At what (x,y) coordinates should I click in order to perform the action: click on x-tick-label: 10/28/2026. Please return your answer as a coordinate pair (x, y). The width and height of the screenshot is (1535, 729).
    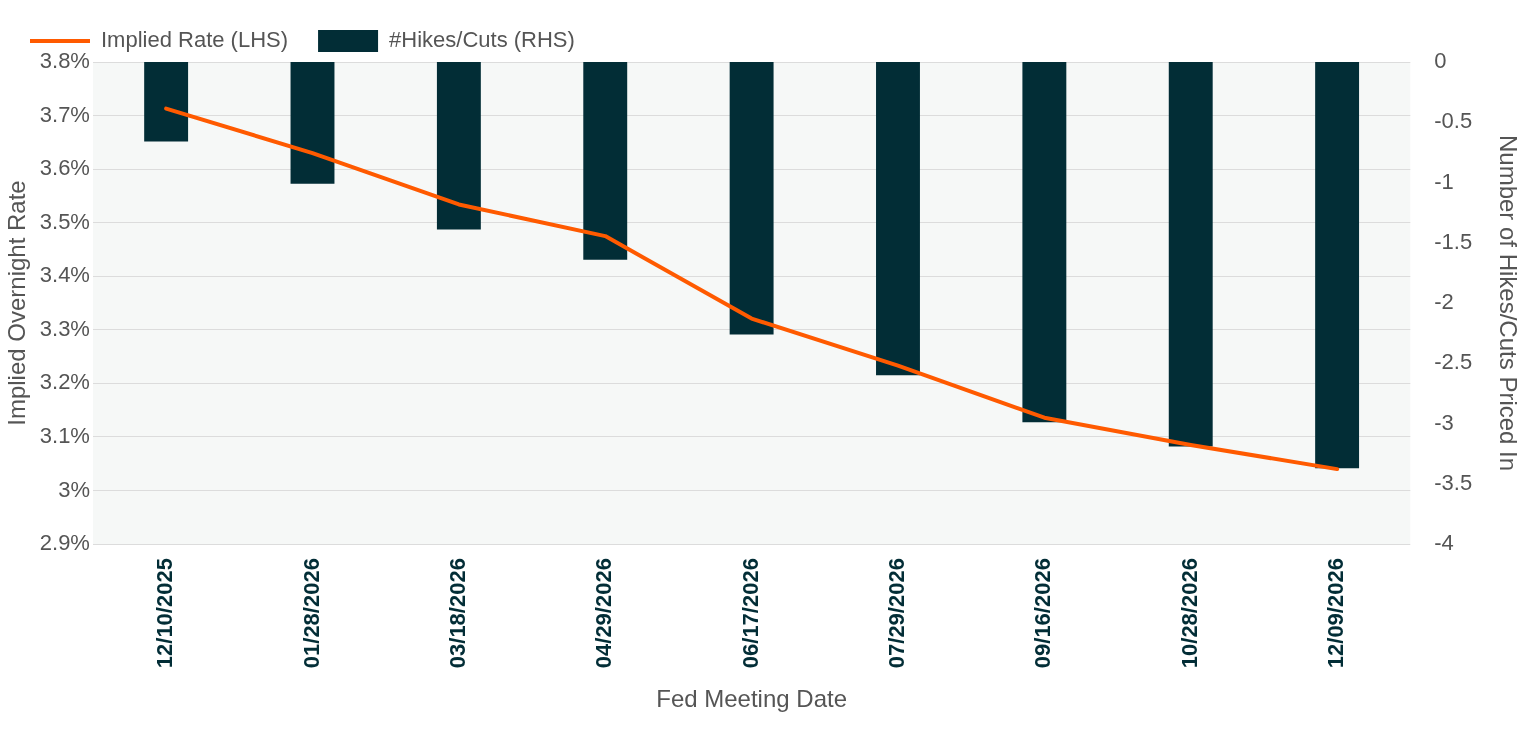
    Looking at the image, I should click on (1189, 613).